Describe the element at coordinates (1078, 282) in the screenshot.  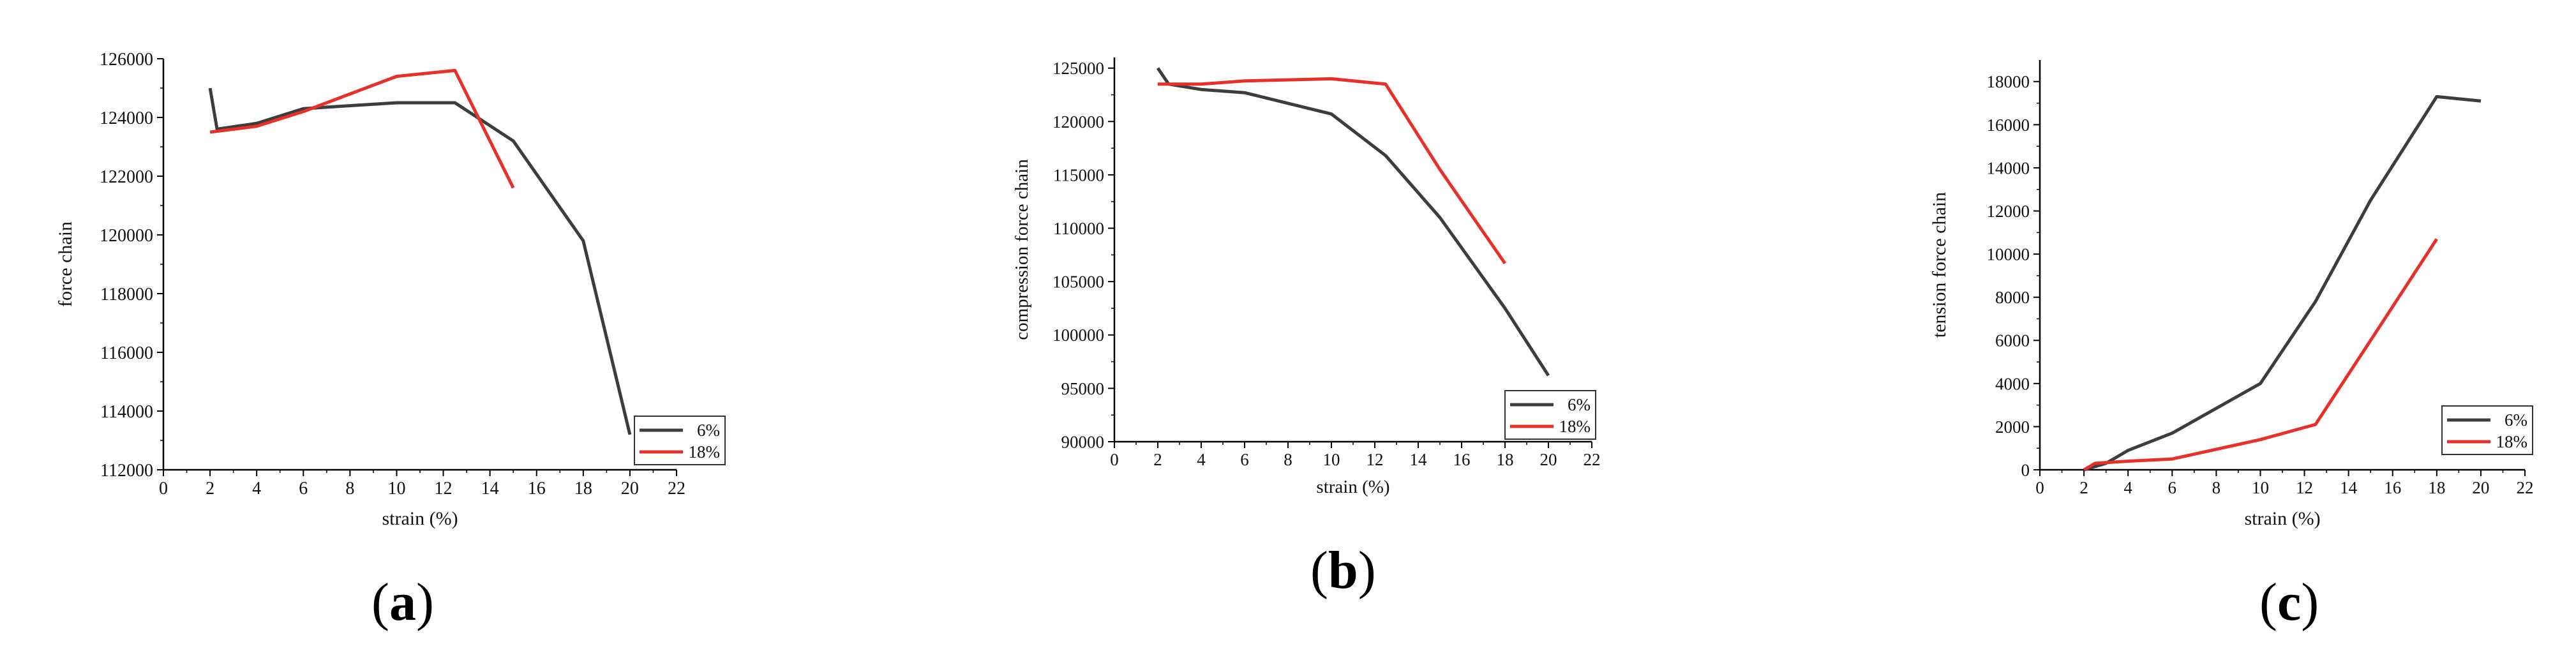
I see `y-tick-label: 105000` at that location.